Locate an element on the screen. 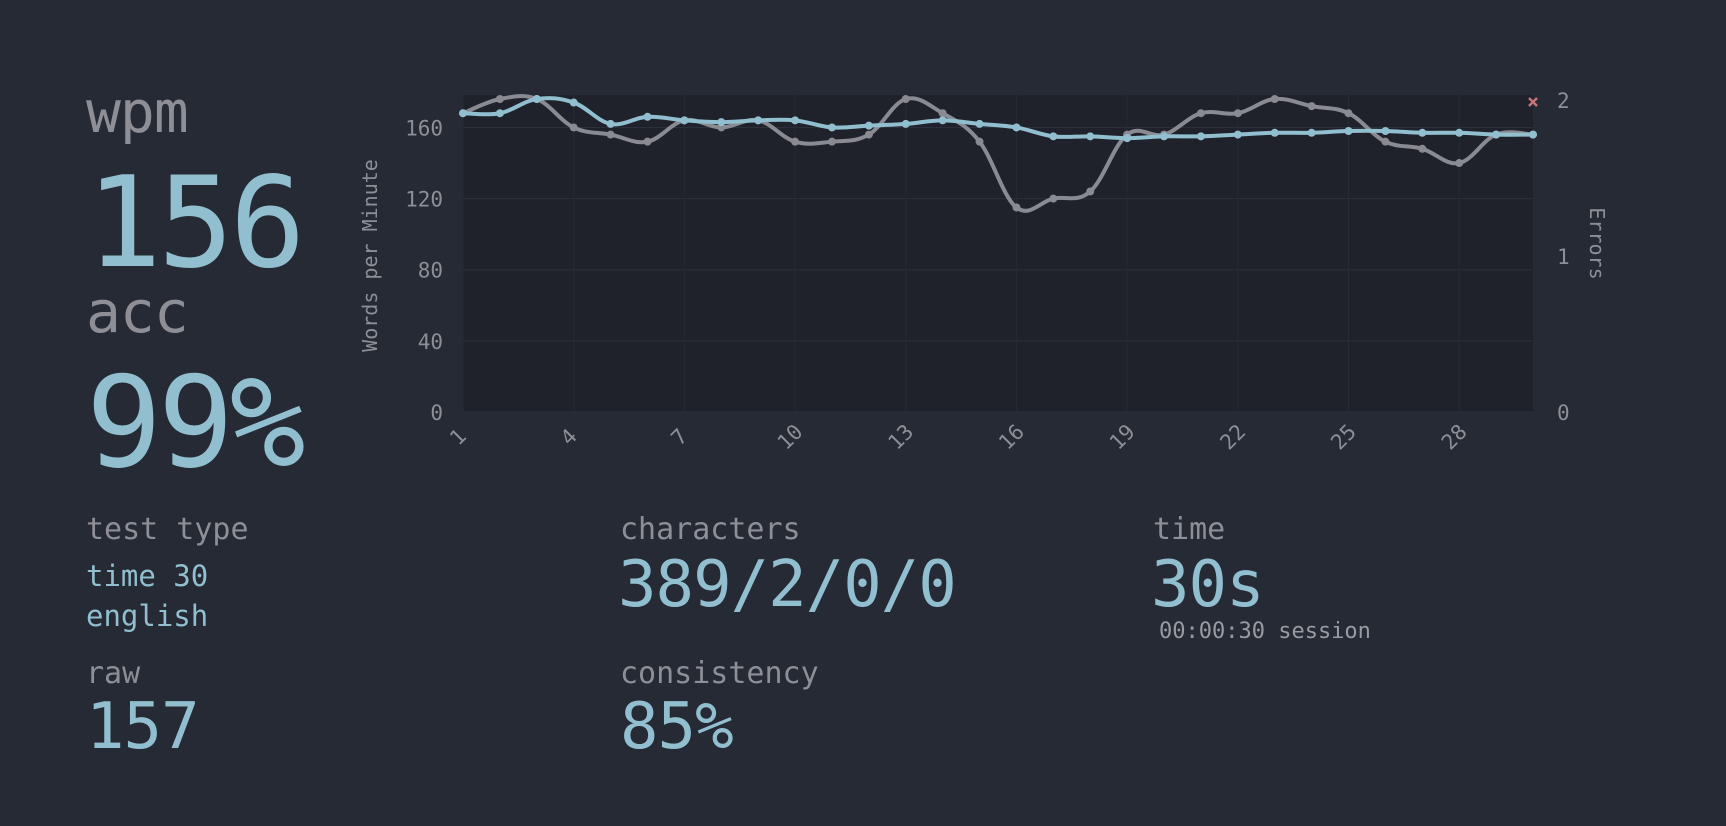 This screenshot has height=826, width=1726. wpm-label: wpm is located at coordinates (137, 112).